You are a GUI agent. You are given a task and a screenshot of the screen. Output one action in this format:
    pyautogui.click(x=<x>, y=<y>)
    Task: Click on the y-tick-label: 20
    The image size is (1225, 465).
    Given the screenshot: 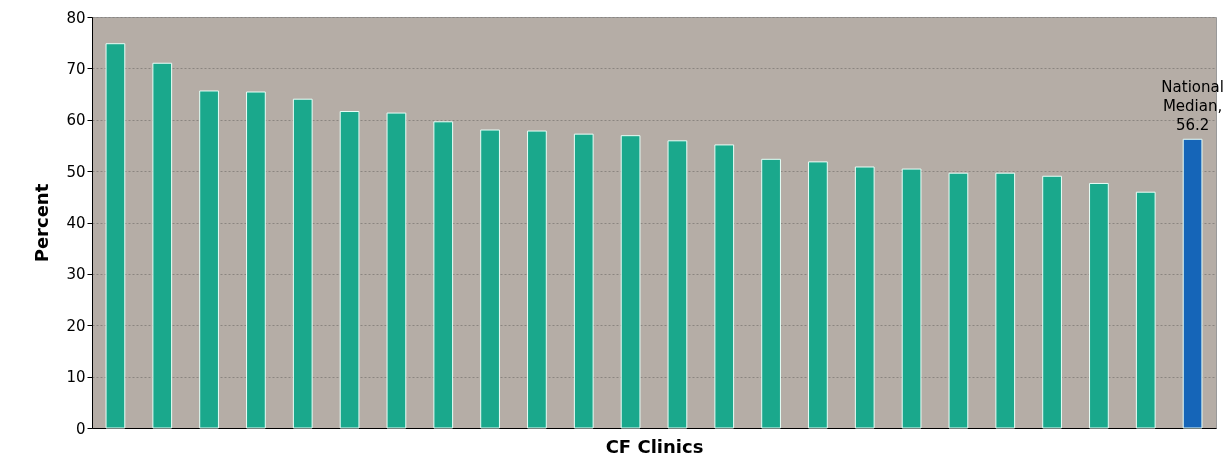 What is the action you would take?
    pyautogui.click(x=76, y=325)
    